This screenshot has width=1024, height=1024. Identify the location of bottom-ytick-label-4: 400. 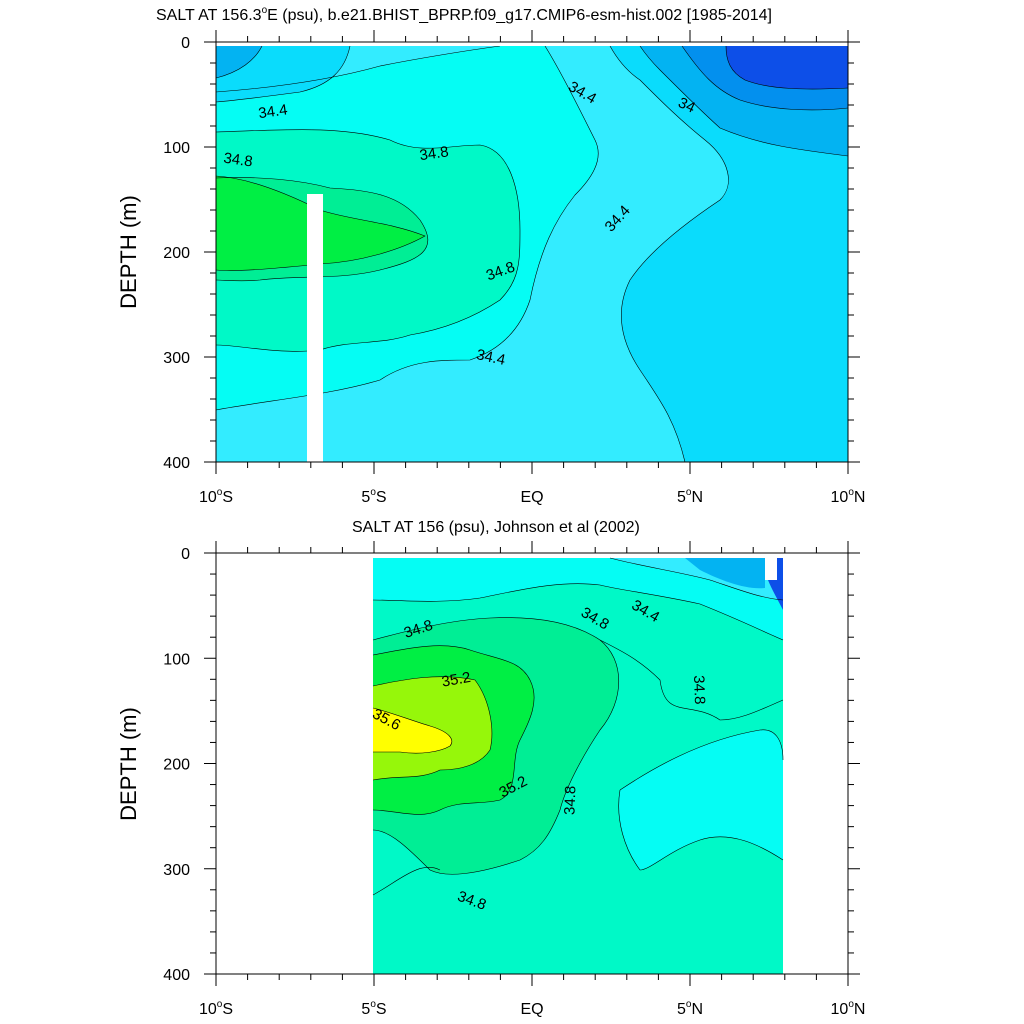
(176, 975).